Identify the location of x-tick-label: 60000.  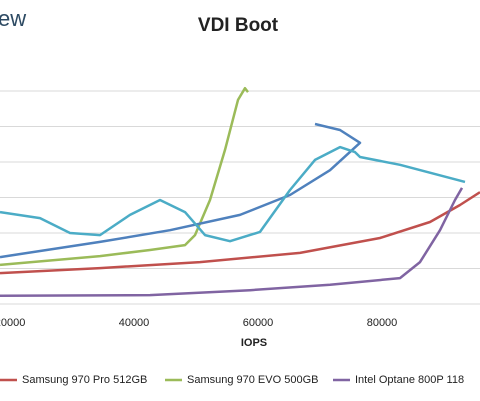
(258, 323).